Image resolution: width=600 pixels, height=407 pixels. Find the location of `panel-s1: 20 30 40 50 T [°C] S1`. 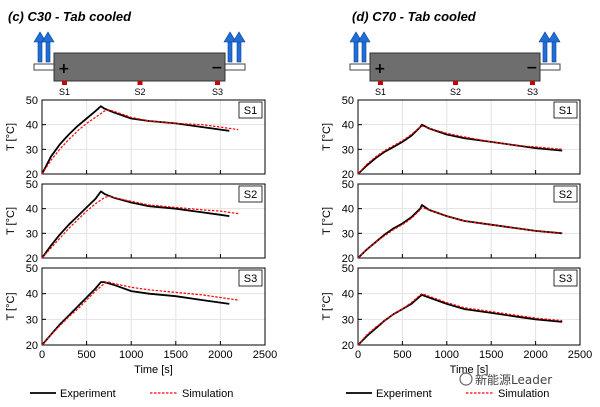

panel-s1: 20 30 40 50 T [°C] S1 is located at coordinates (451, 138).